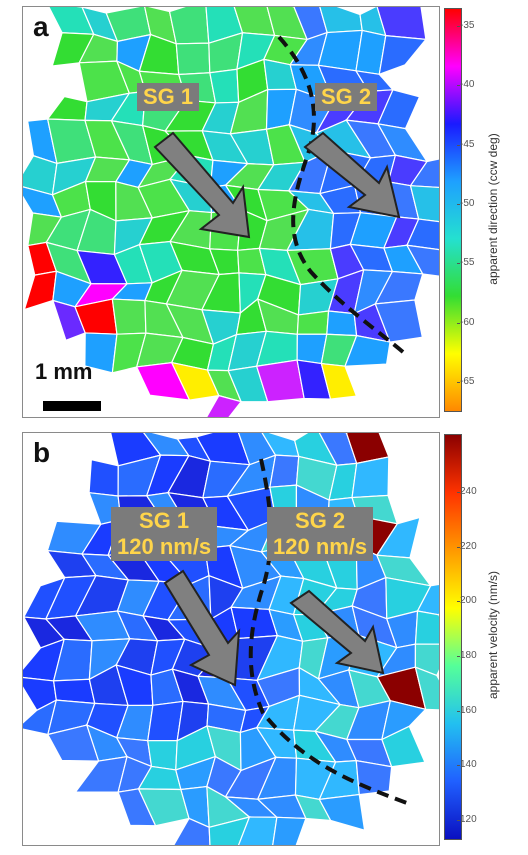 The image size is (528, 855). What do you see at coordinates (164, 534) in the screenshot?
I see `sg1-label: SG 1 120 nm/s` at bounding box center [164, 534].